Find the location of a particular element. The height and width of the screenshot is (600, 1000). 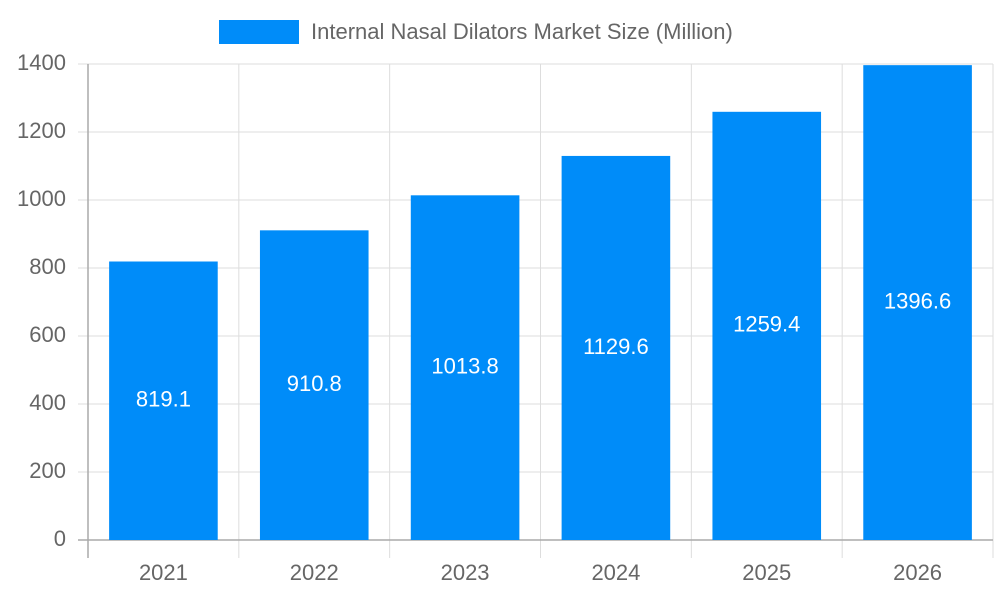

y-tick-label: 1200 is located at coordinates (41, 130).